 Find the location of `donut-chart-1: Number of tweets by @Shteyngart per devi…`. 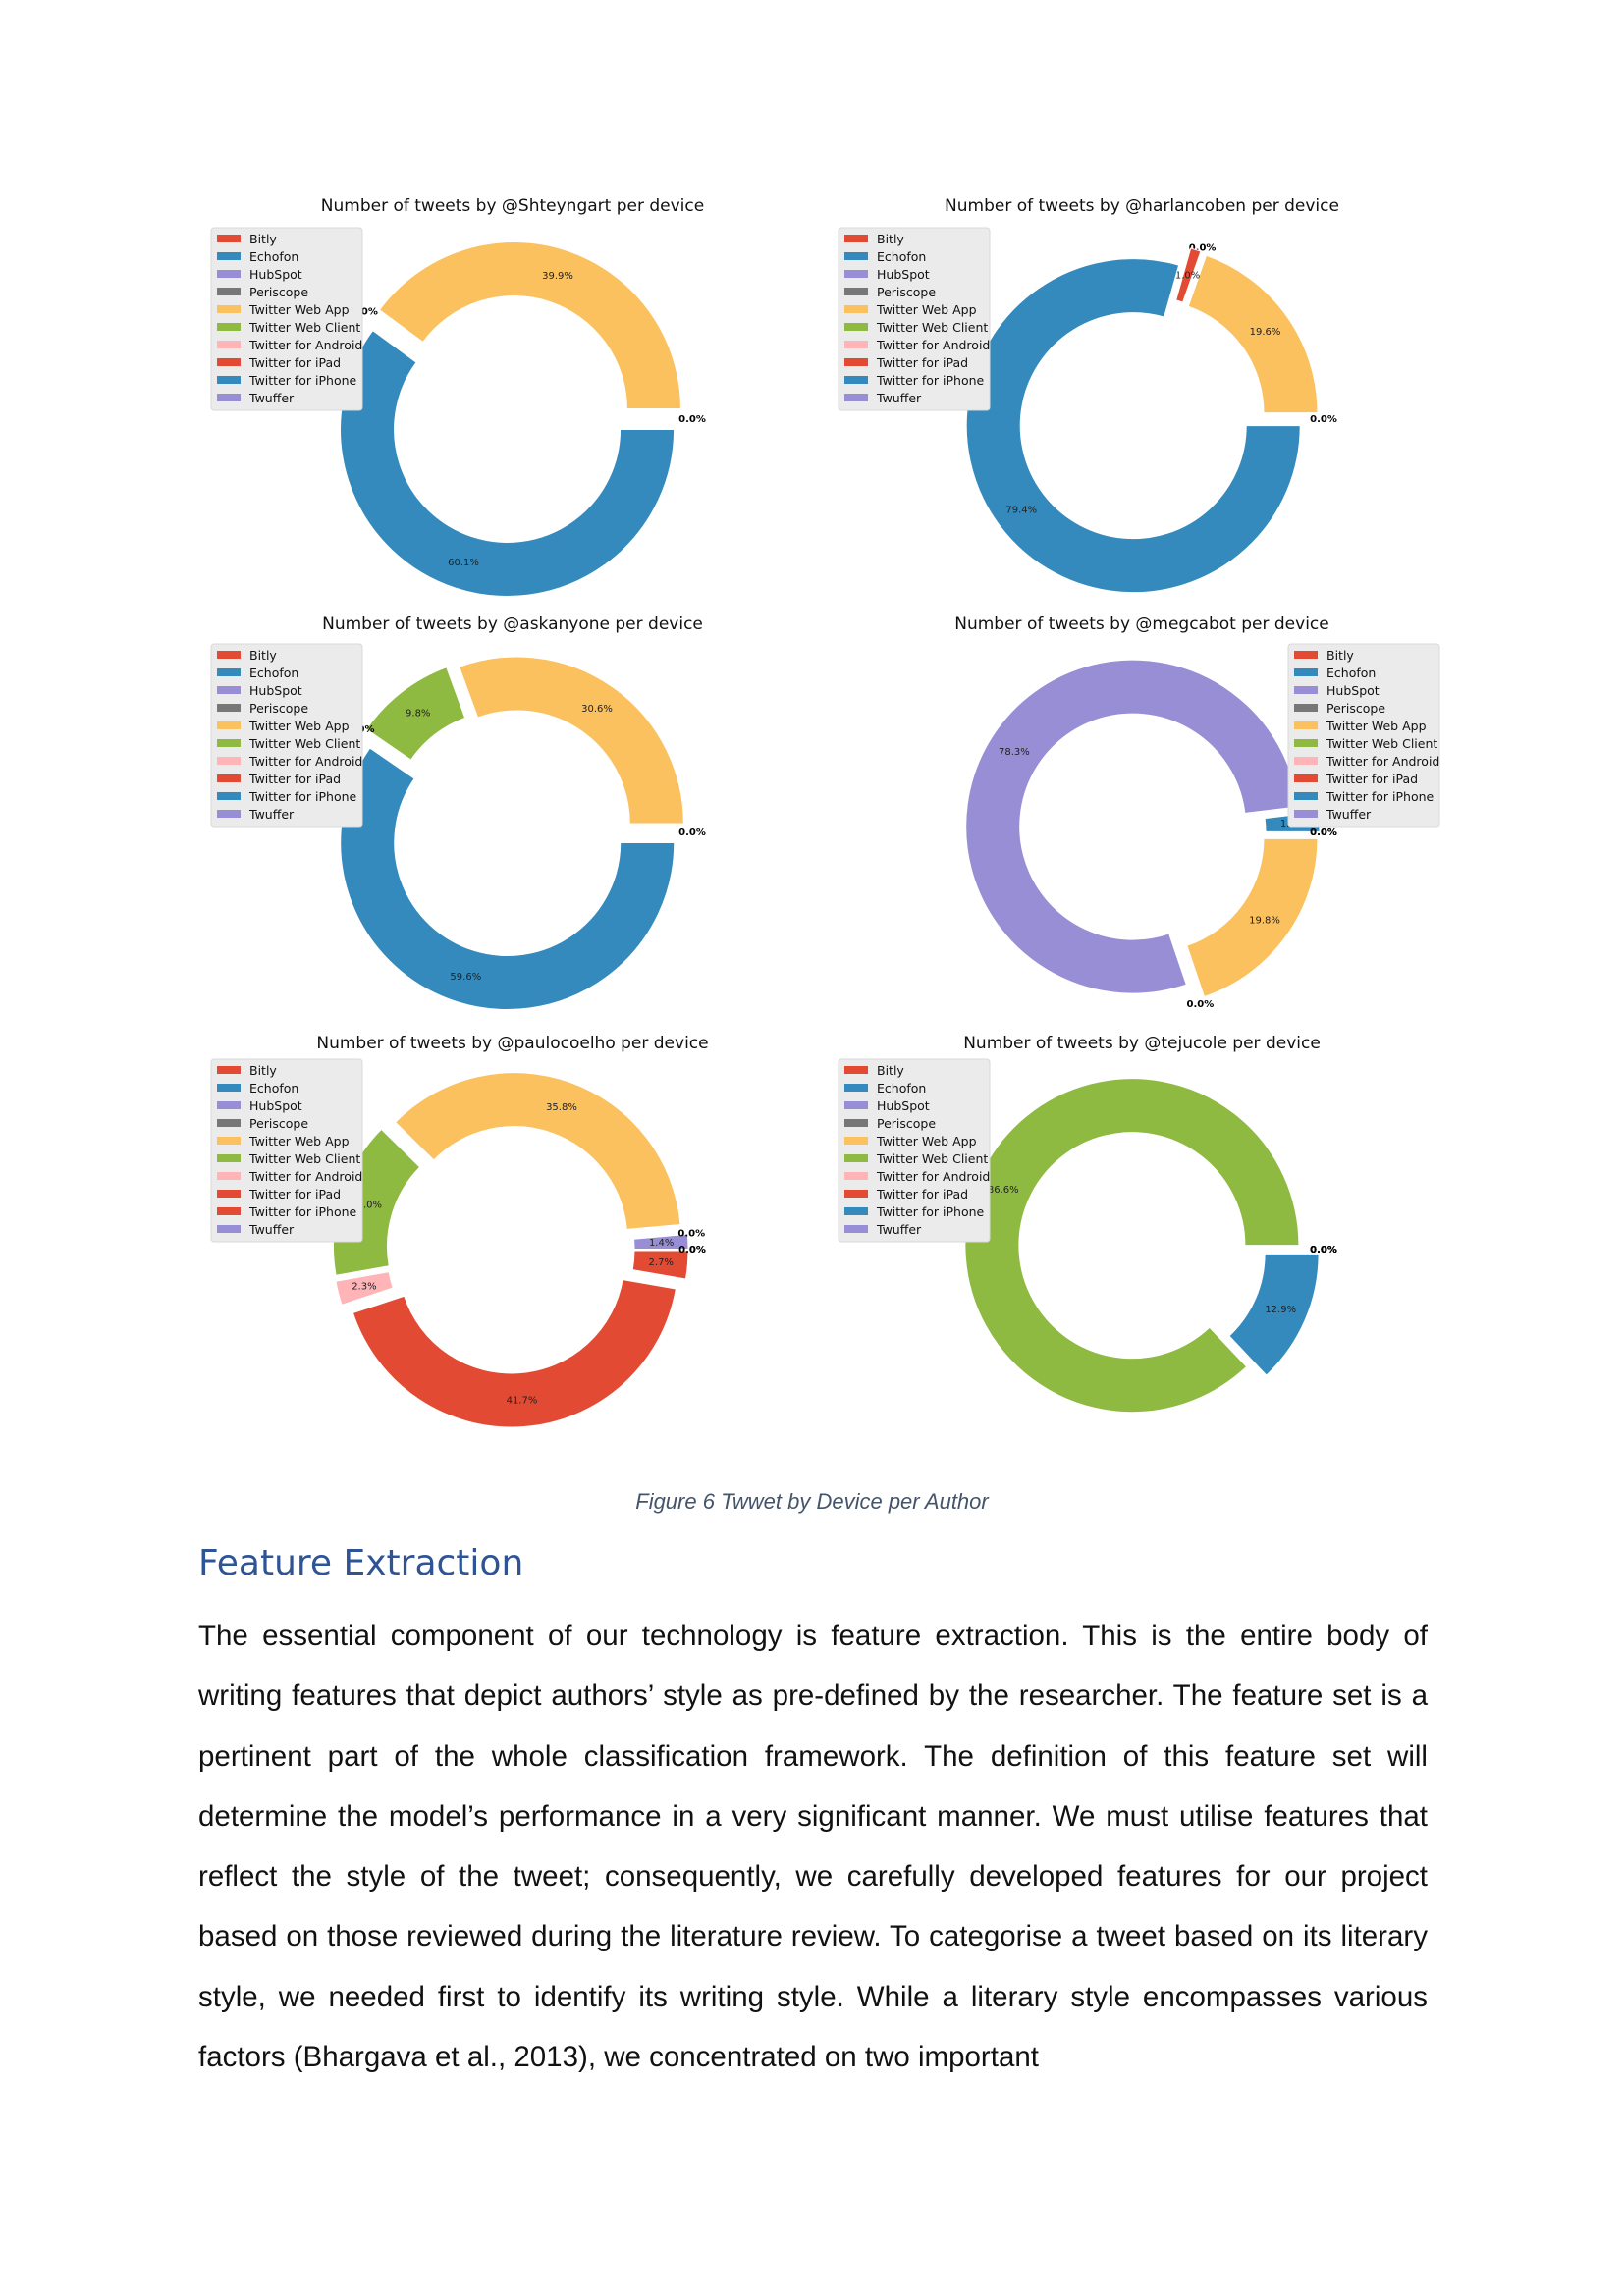

donut-chart-1: Number of tweets by @Shteyngart per devi… is located at coordinates (458, 396).